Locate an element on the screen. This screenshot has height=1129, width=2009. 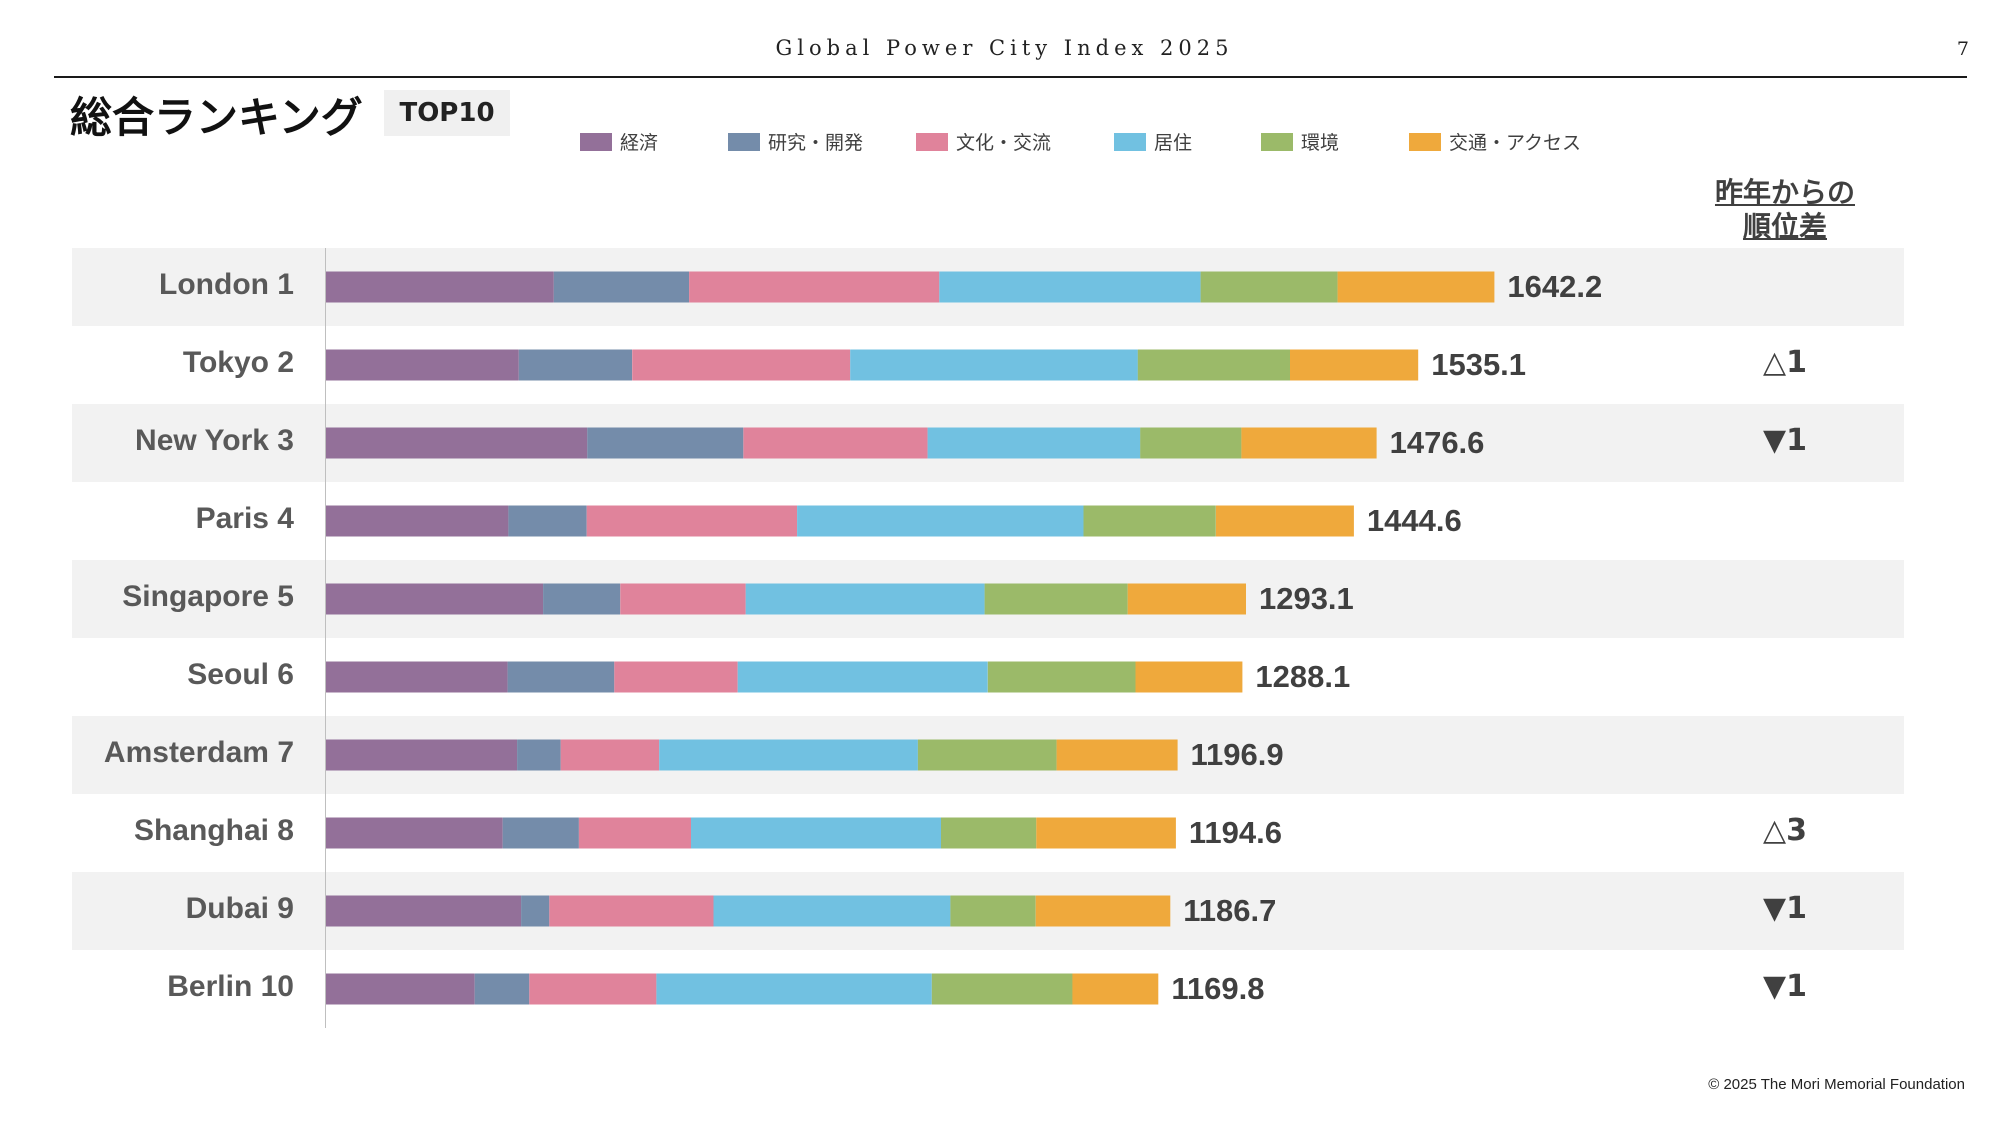
legend-item: 交通・アクセス is located at coordinates (1495, 141).